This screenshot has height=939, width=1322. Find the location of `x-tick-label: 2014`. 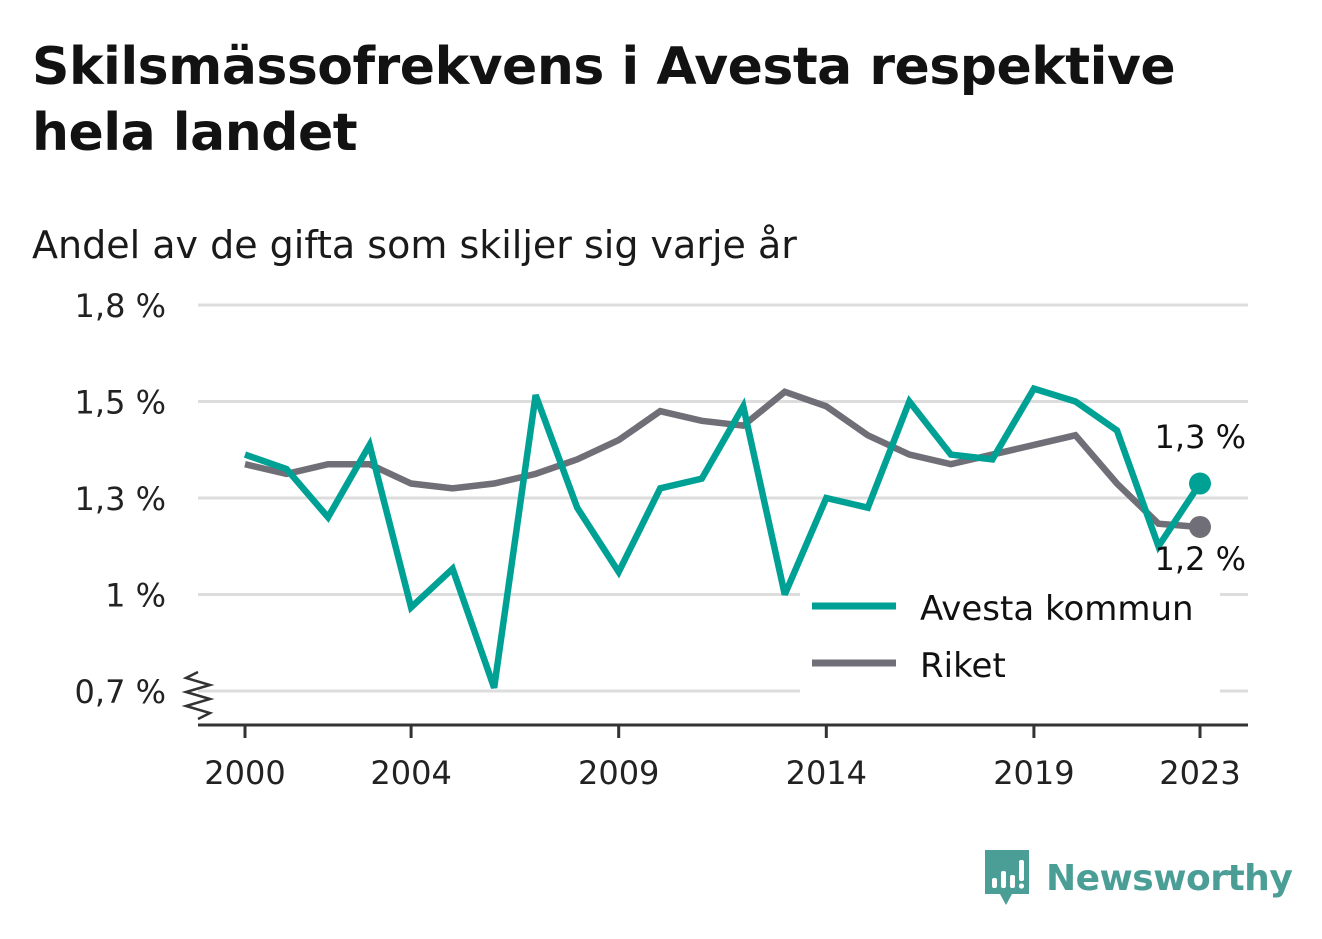

x-tick-label: 2014 is located at coordinates (826, 773).